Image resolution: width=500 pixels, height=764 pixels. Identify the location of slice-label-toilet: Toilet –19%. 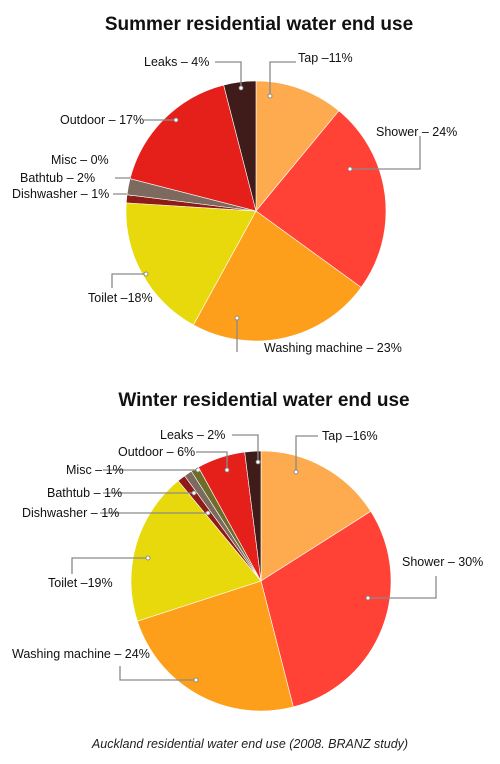
(80, 583).